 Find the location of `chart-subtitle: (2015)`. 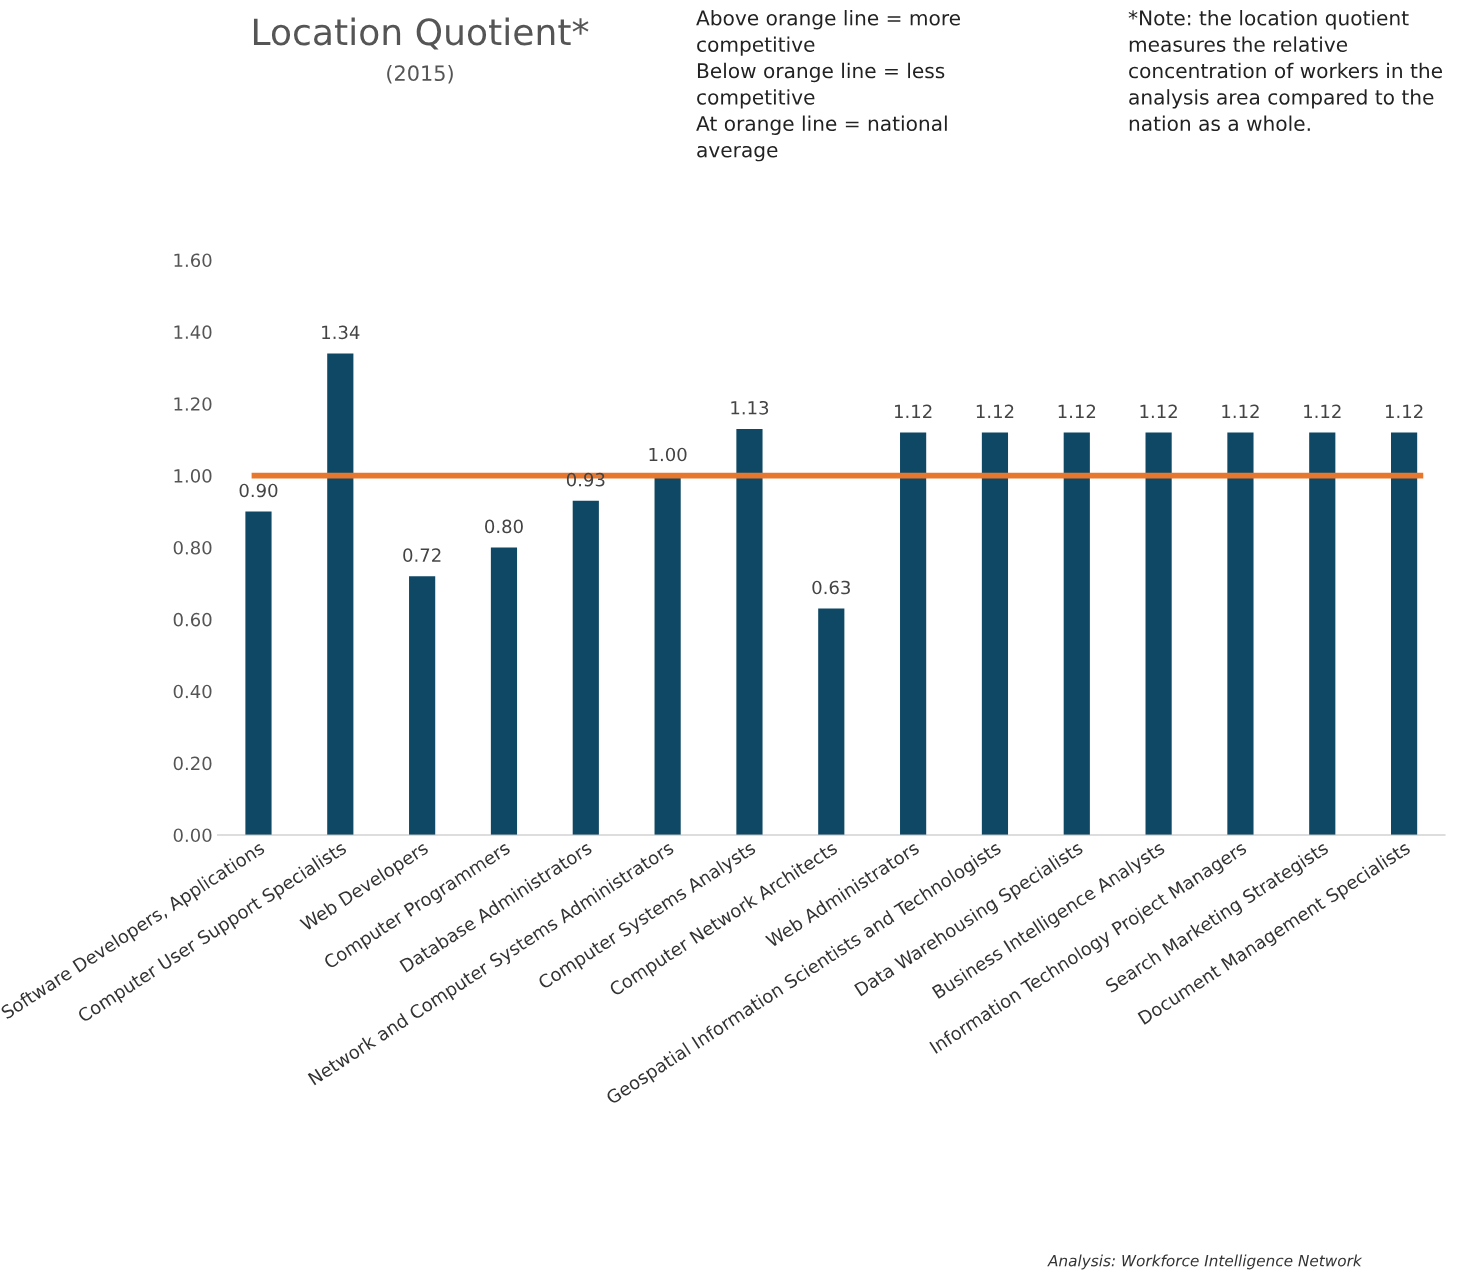

chart-subtitle: (2015) is located at coordinates (420, 74).